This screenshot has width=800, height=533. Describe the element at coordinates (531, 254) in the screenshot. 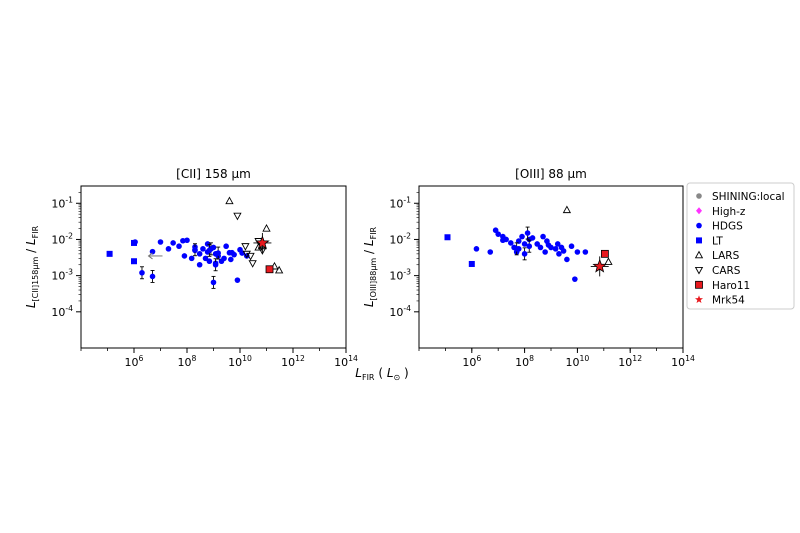

I see `series-hdgs` at that location.